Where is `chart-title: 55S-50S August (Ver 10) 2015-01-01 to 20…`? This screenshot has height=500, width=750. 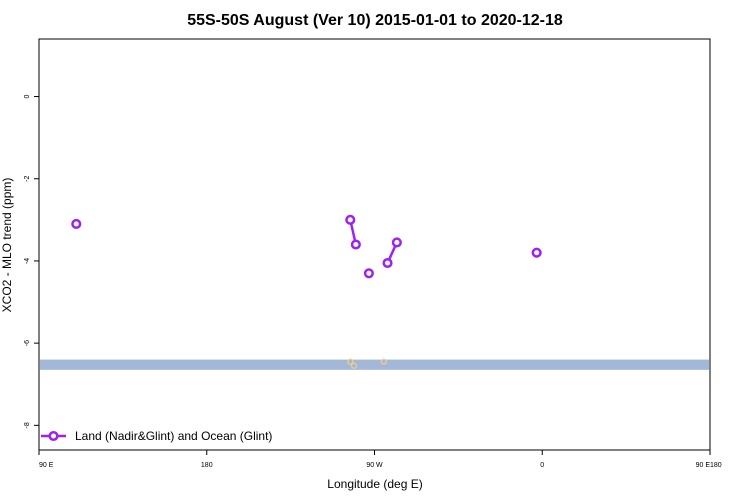
chart-title: 55S-50S August (Ver 10) 2015-01-01 to 20… is located at coordinates (375, 20).